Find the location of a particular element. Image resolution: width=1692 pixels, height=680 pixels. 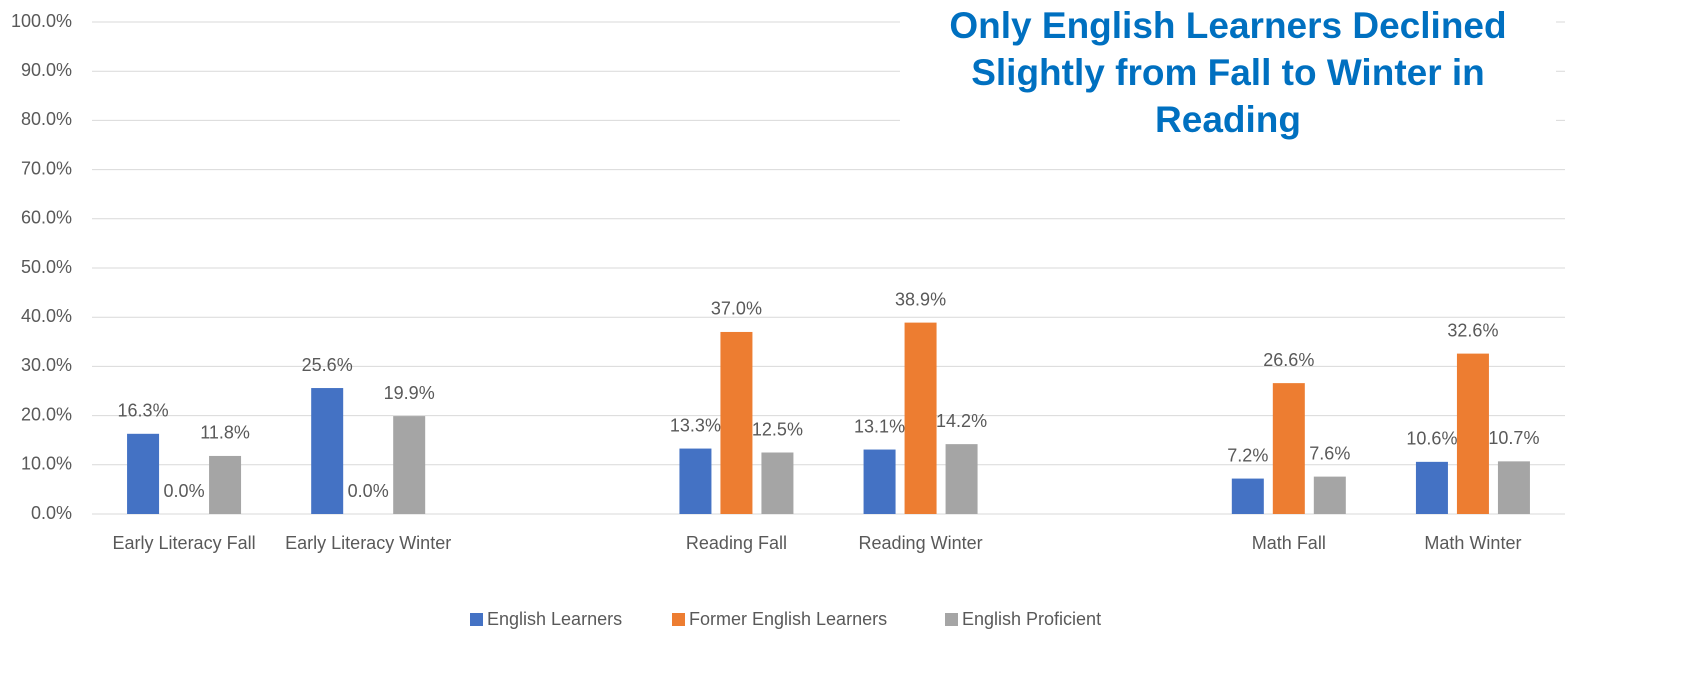

y-tick-label: 60.0% is located at coordinates (46, 218).